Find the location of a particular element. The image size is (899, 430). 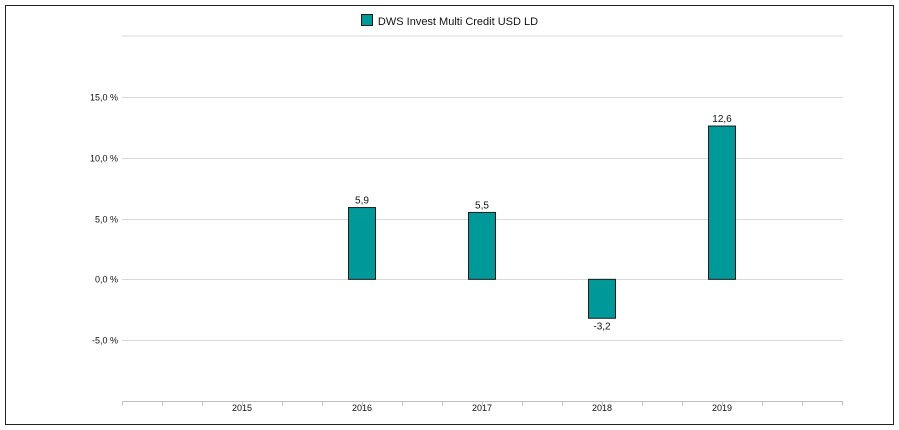

x-tick-label: 2019 is located at coordinates (722, 408).